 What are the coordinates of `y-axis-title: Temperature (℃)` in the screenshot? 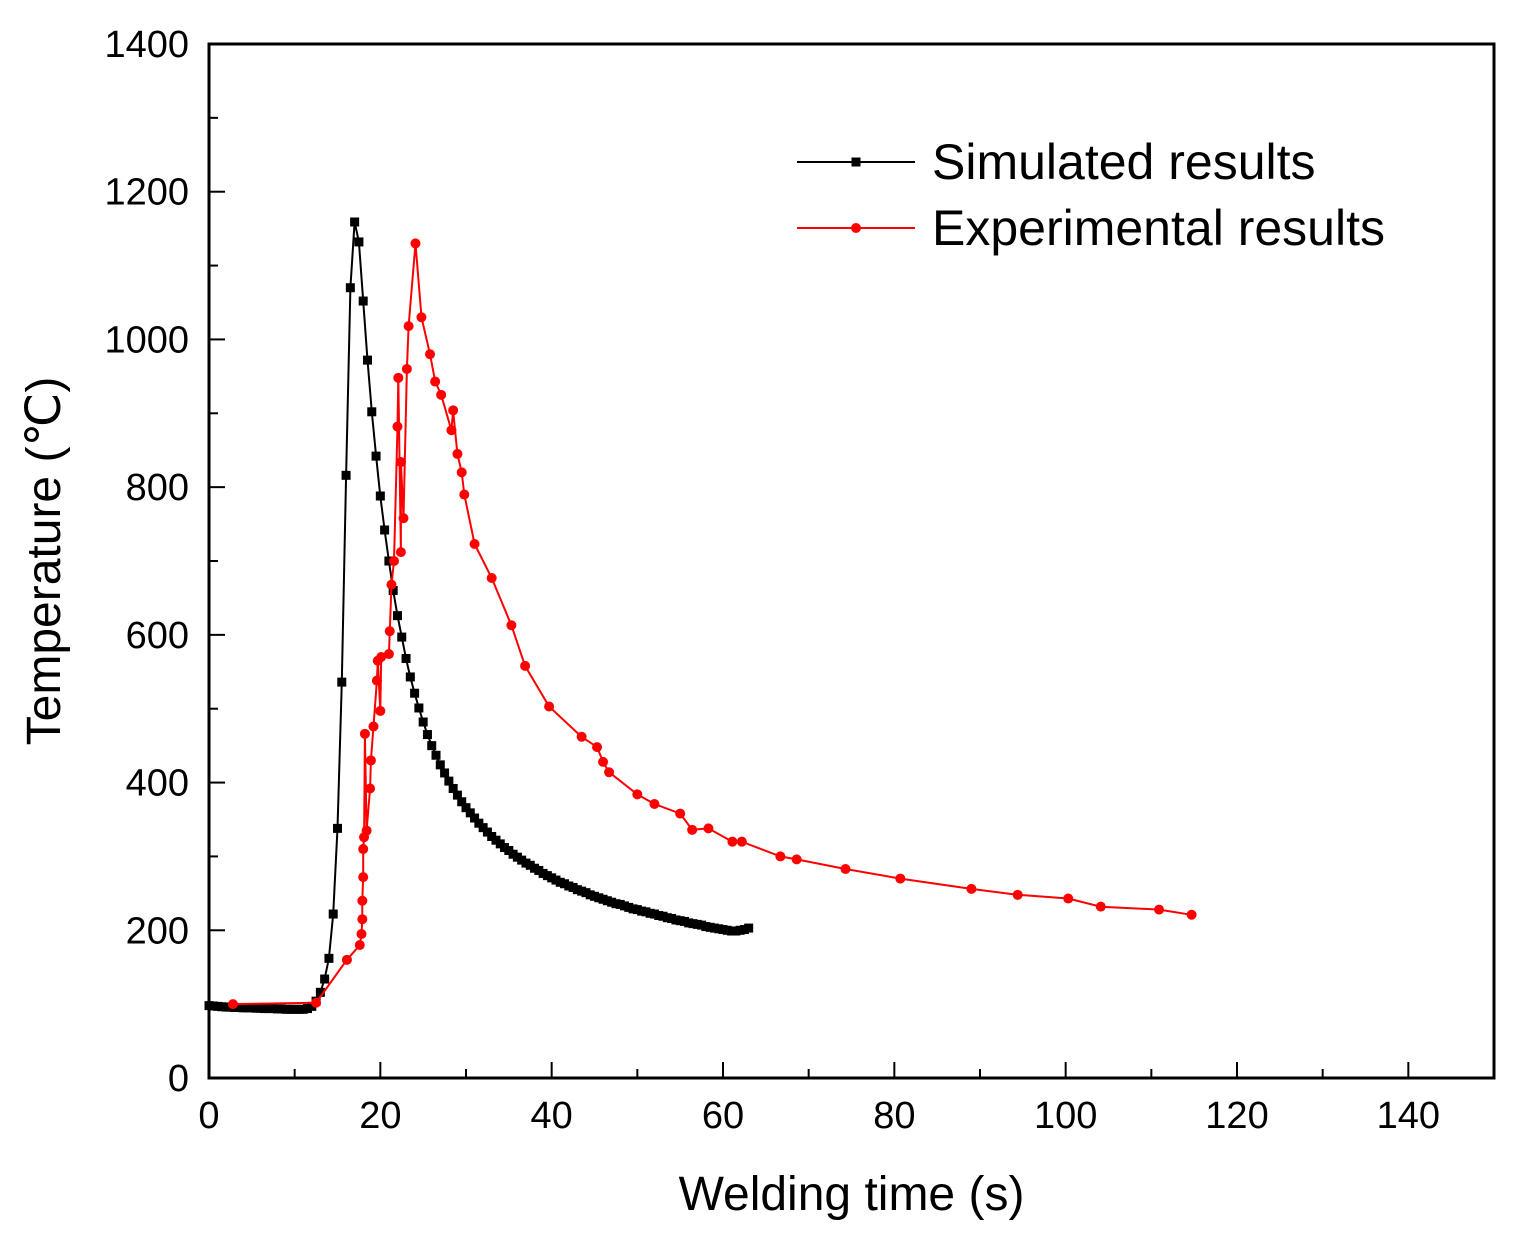 It's located at (44, 561).